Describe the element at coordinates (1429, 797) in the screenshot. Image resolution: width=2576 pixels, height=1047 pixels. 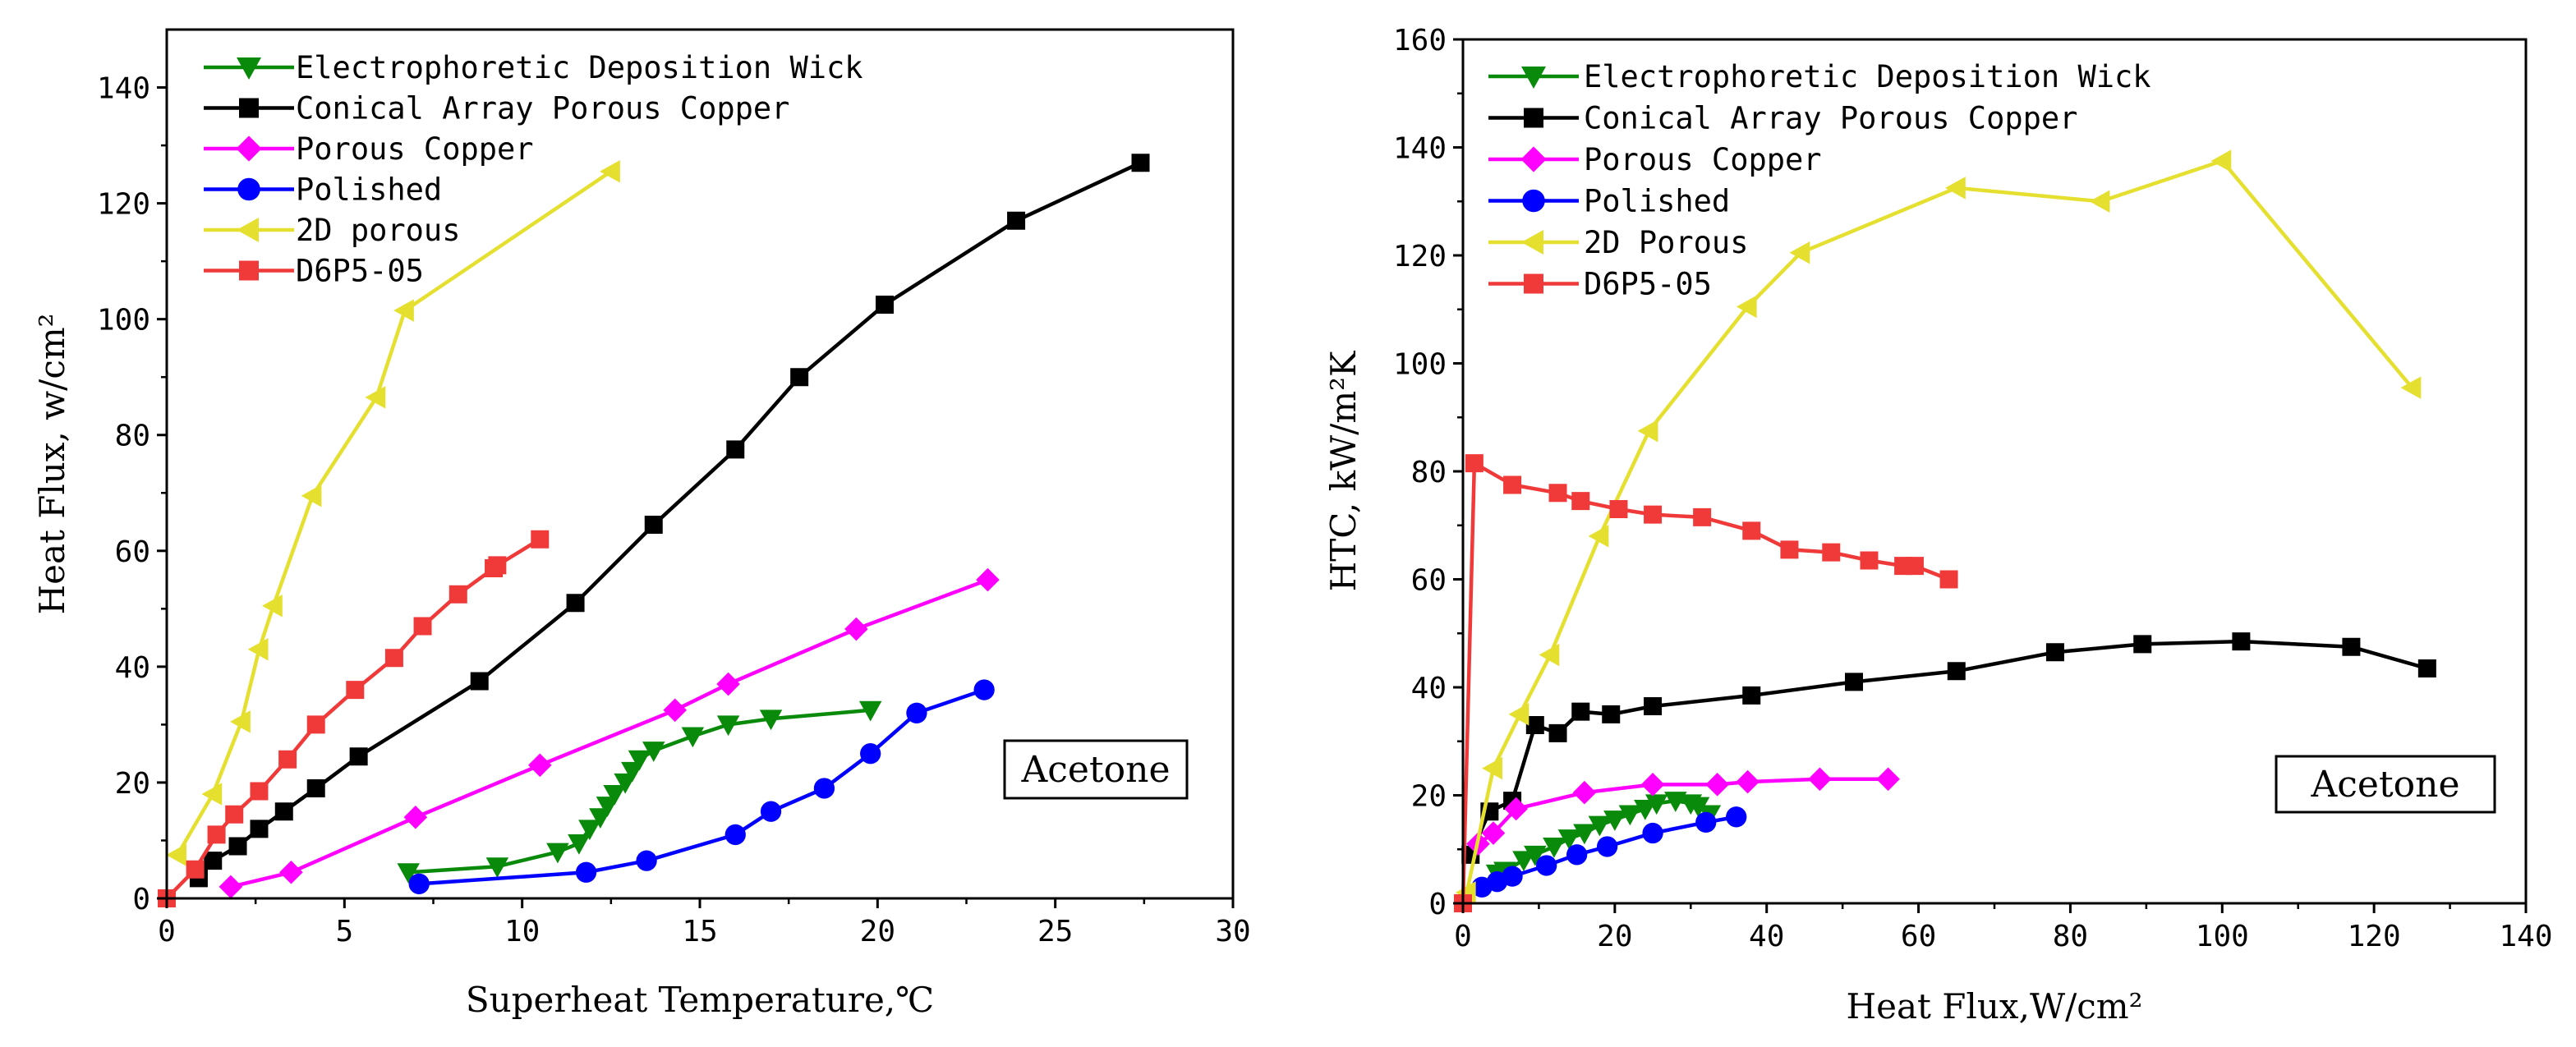
I see `y-tick-label: 20` at that location.